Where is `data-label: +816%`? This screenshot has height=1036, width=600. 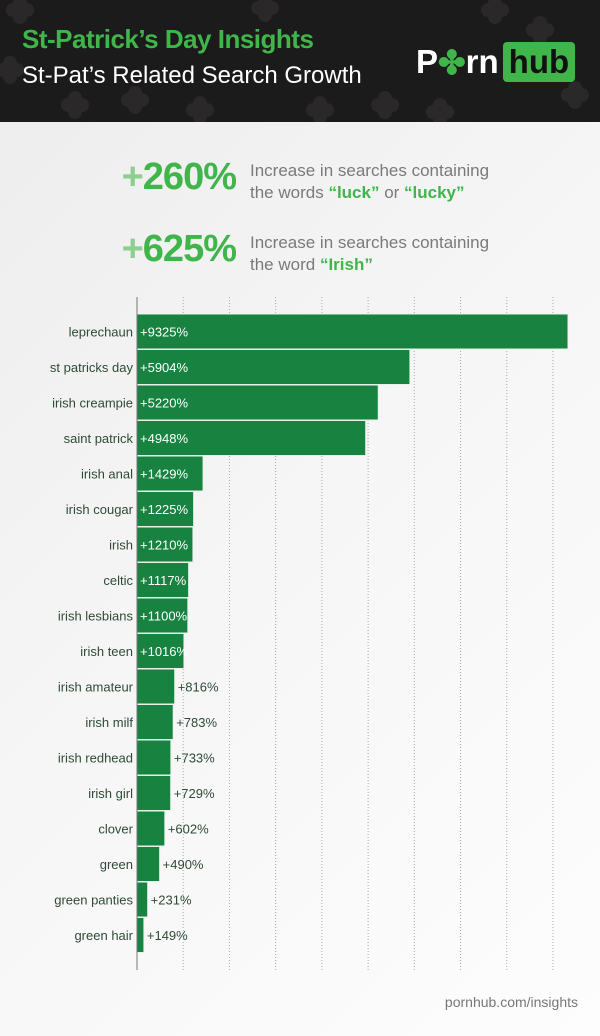 data-label: +816% is located at coordinates (198, 687).